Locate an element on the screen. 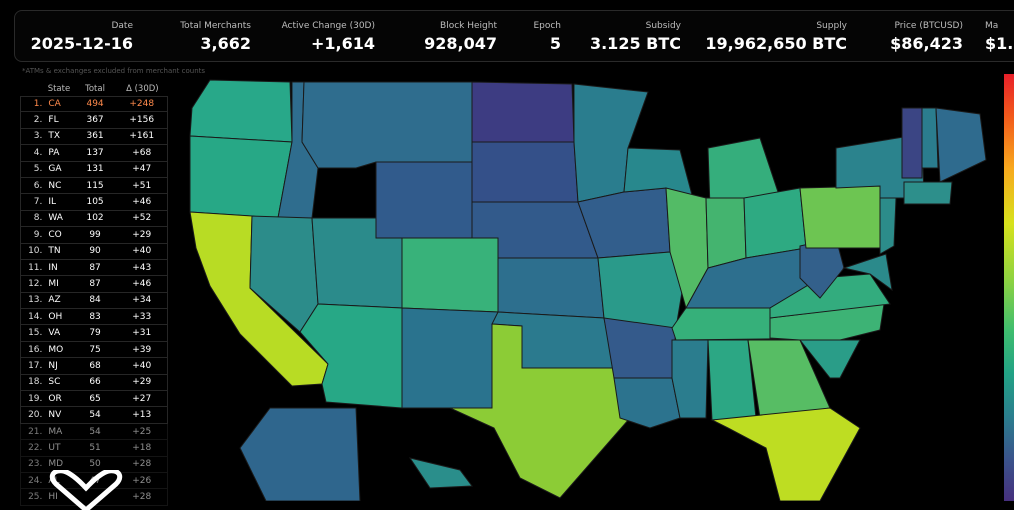 This screenshot has height=510, width=1014. cell-rank: 23. is located at coordinates (35, 464).